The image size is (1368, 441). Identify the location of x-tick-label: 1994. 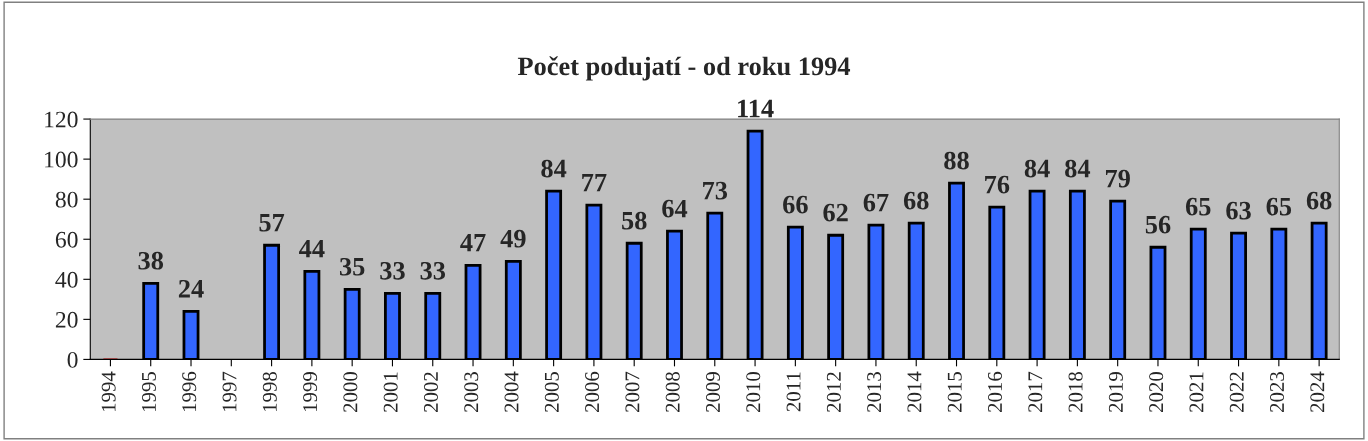
(108, 391).